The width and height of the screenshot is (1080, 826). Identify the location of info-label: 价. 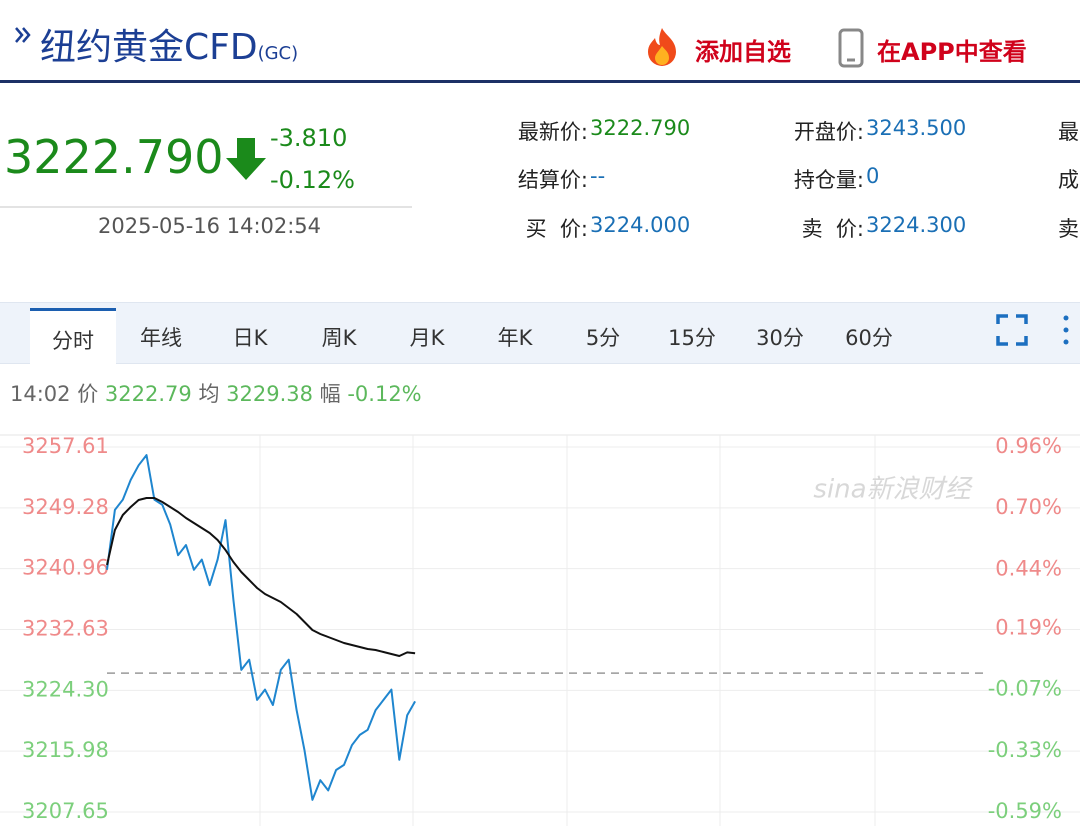
(88, 394).